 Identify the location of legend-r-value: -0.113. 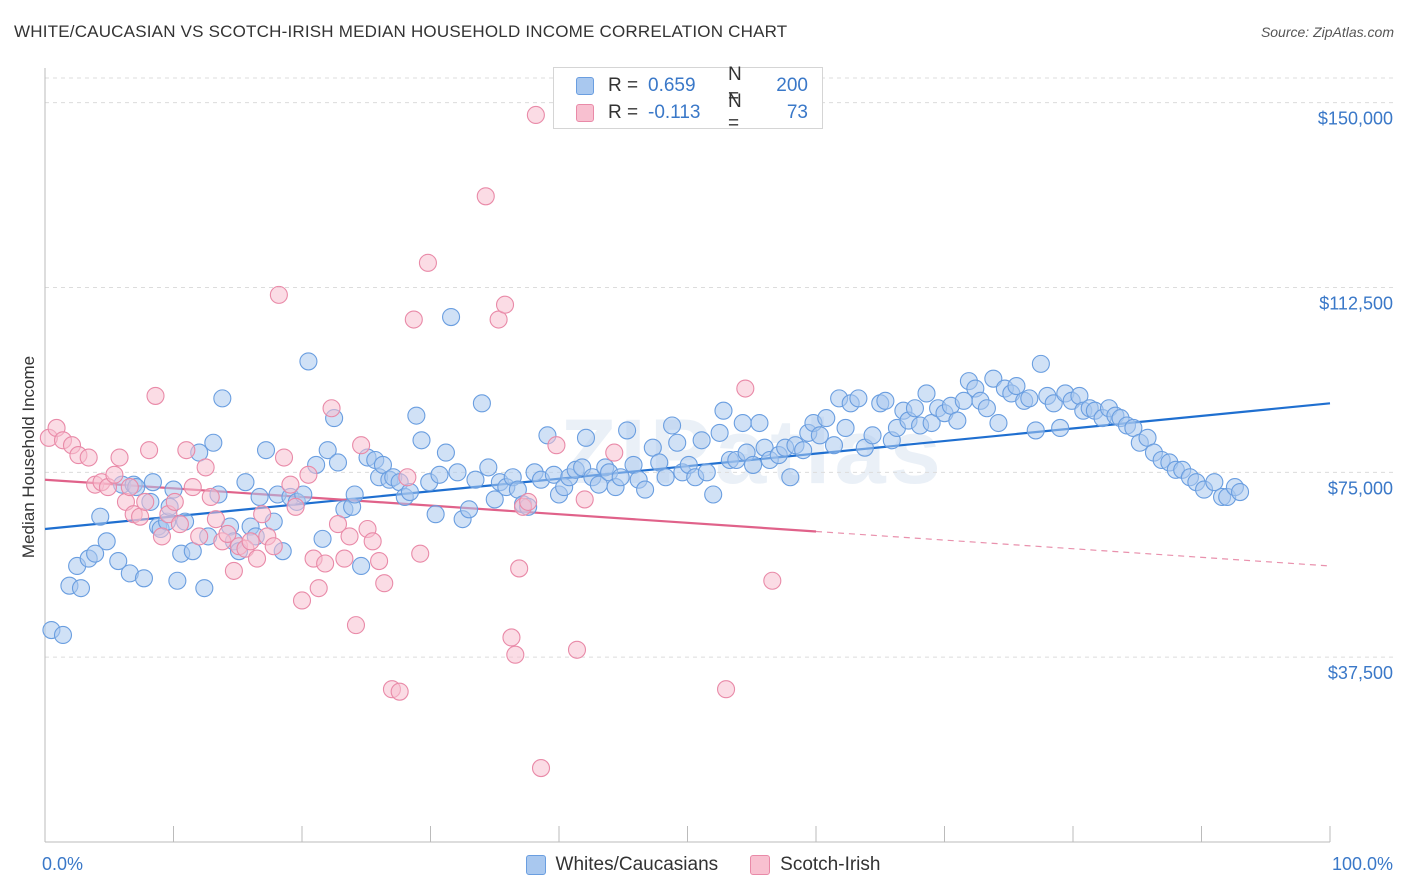
(674, 112).